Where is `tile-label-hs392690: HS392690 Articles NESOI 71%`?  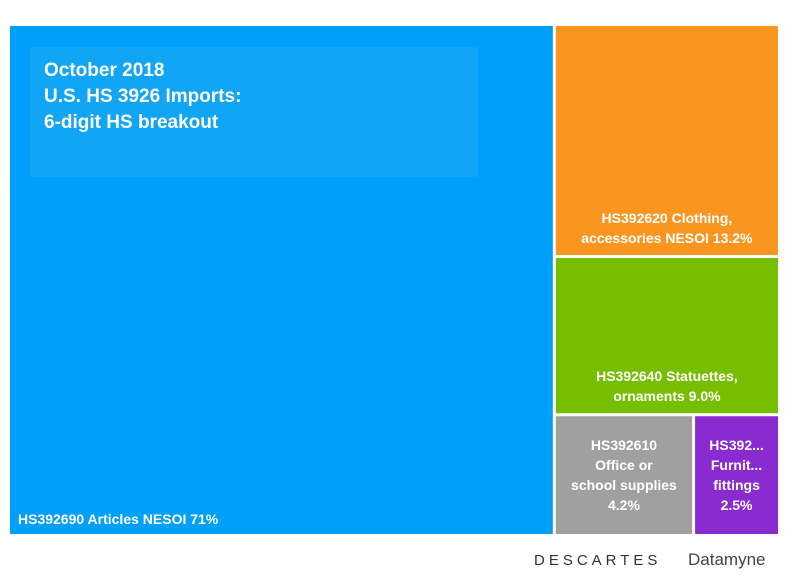
tile-label-hs392690: HS392690 Articles NESOI 71% is located at coordinates (118, 519).